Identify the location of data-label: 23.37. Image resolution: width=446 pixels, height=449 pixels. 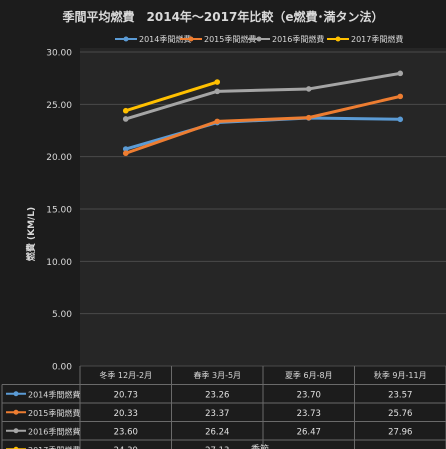
(217, 414).